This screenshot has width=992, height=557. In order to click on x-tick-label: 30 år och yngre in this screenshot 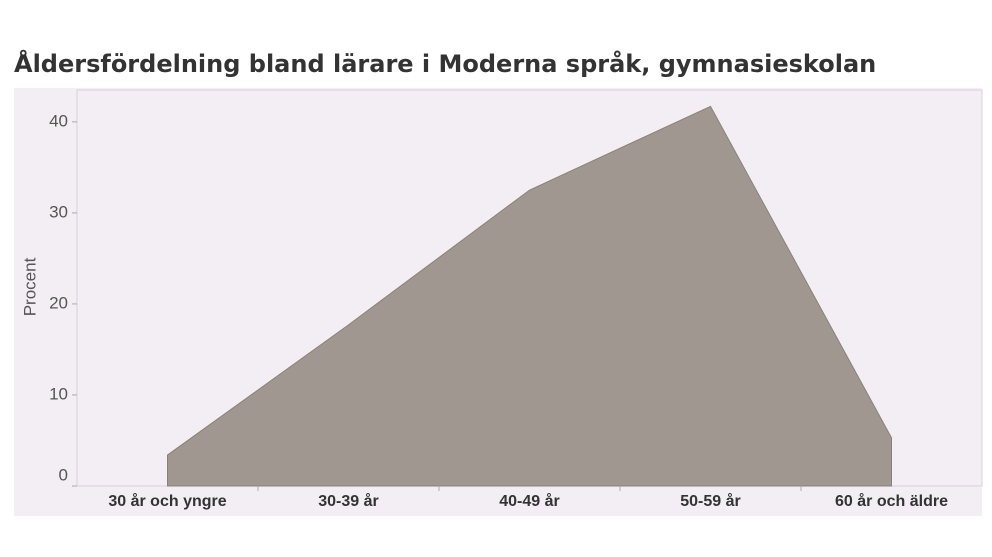, I will do `click(167, 501)`.